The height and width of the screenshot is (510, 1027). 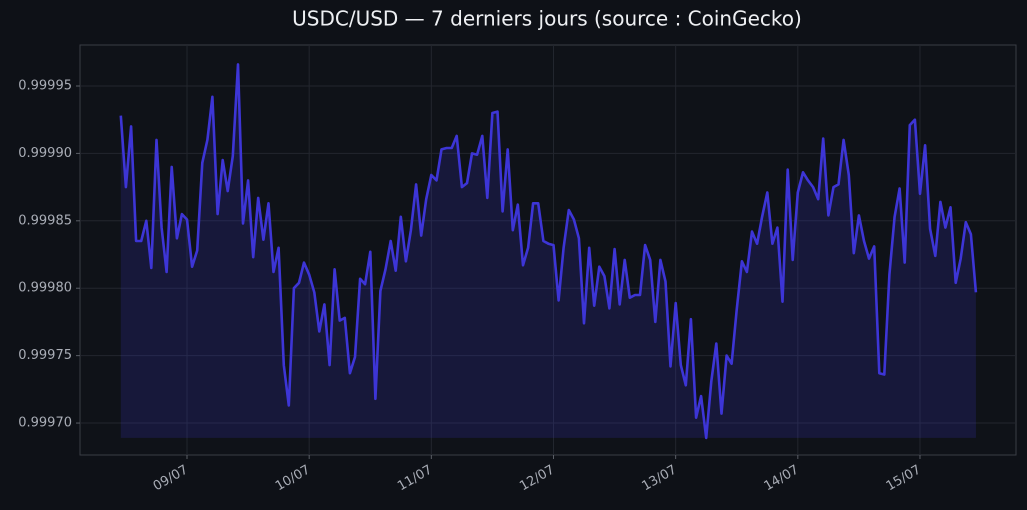 I want to click on y-tick-label: 0.99985, so click(x=45, y=220).